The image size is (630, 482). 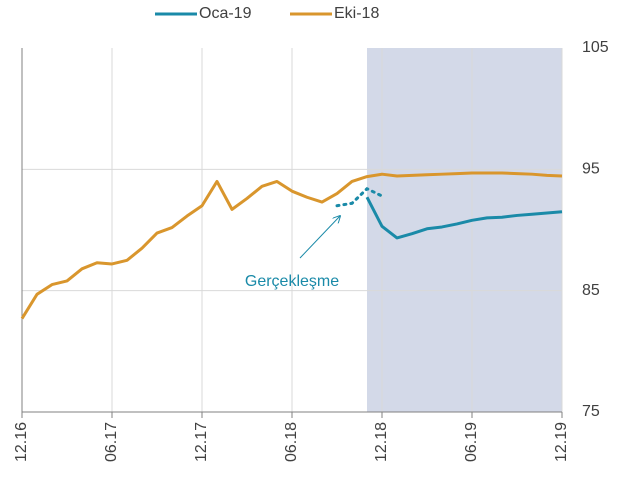 I want to click on annotation-label: Gerçekleşme, so click(x=292, y=281).